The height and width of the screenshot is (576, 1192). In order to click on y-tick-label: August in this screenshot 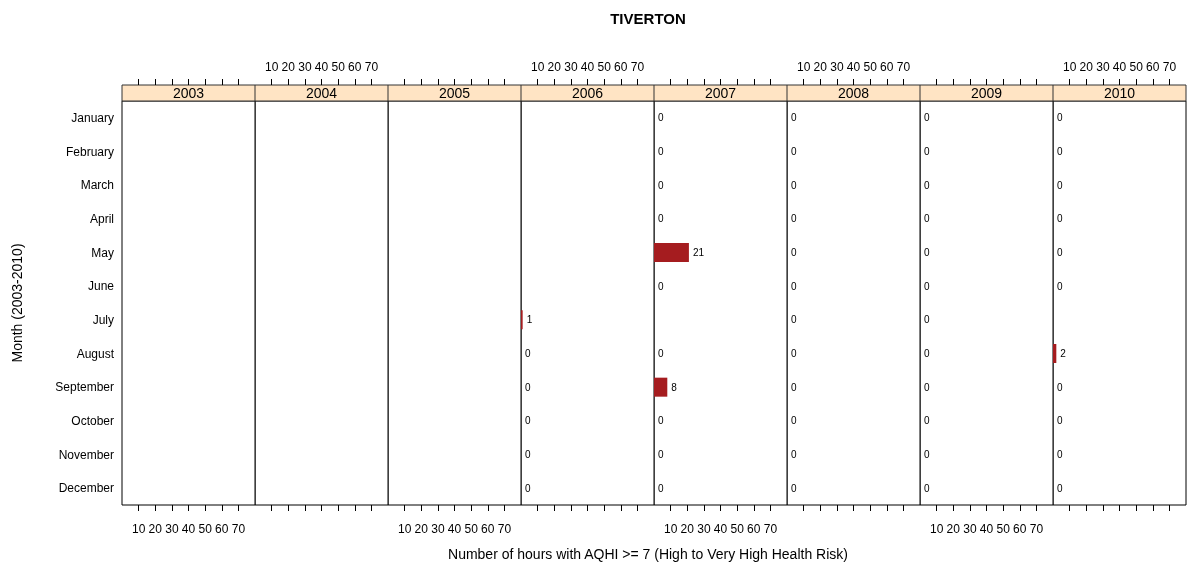, I will do `click(95, 353)`.